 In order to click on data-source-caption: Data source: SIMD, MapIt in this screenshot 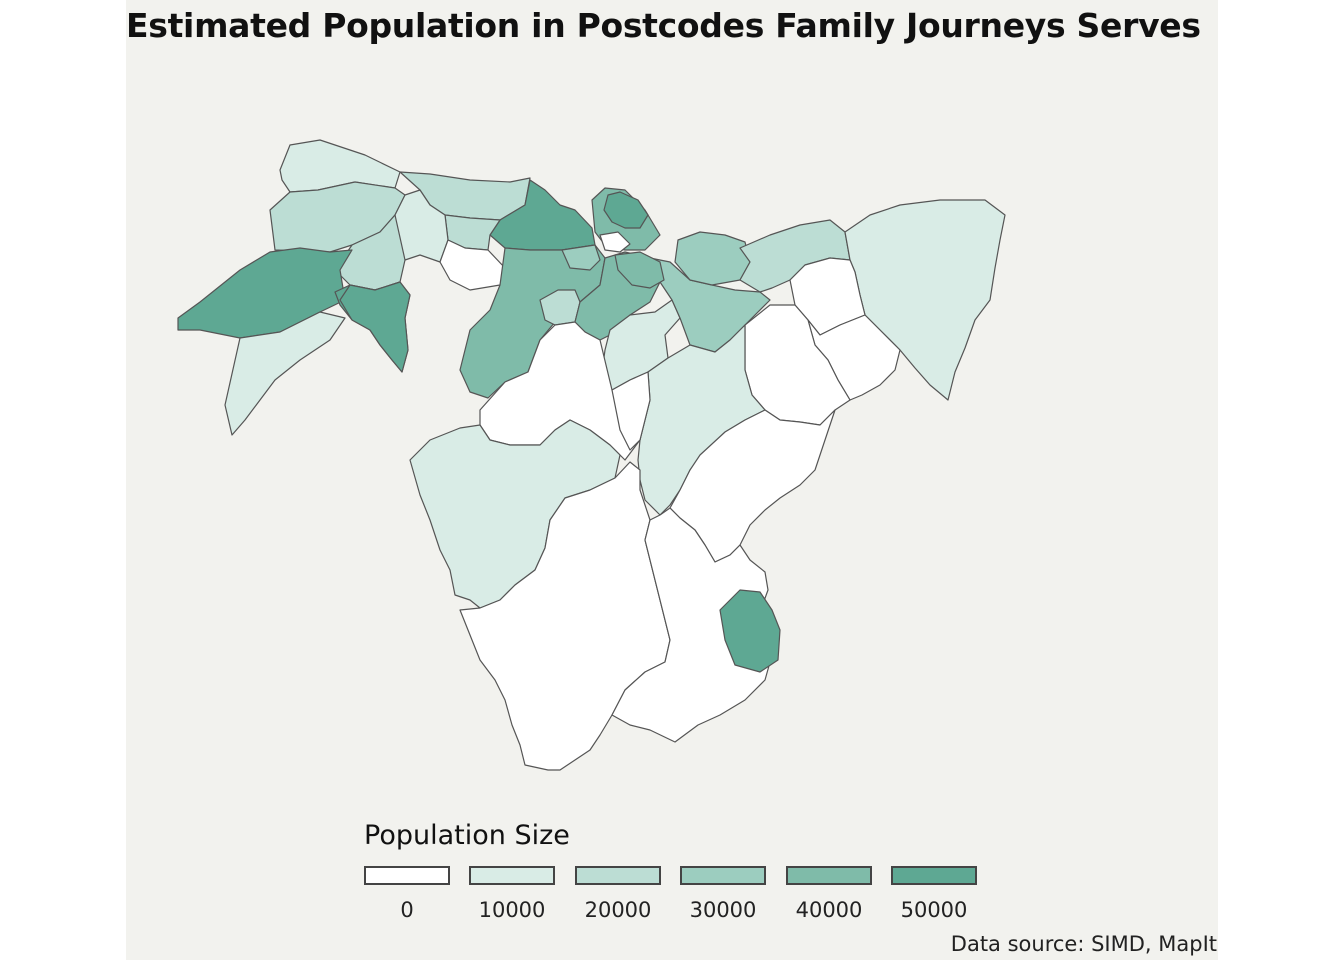, I will do `click(1083, 944)`.